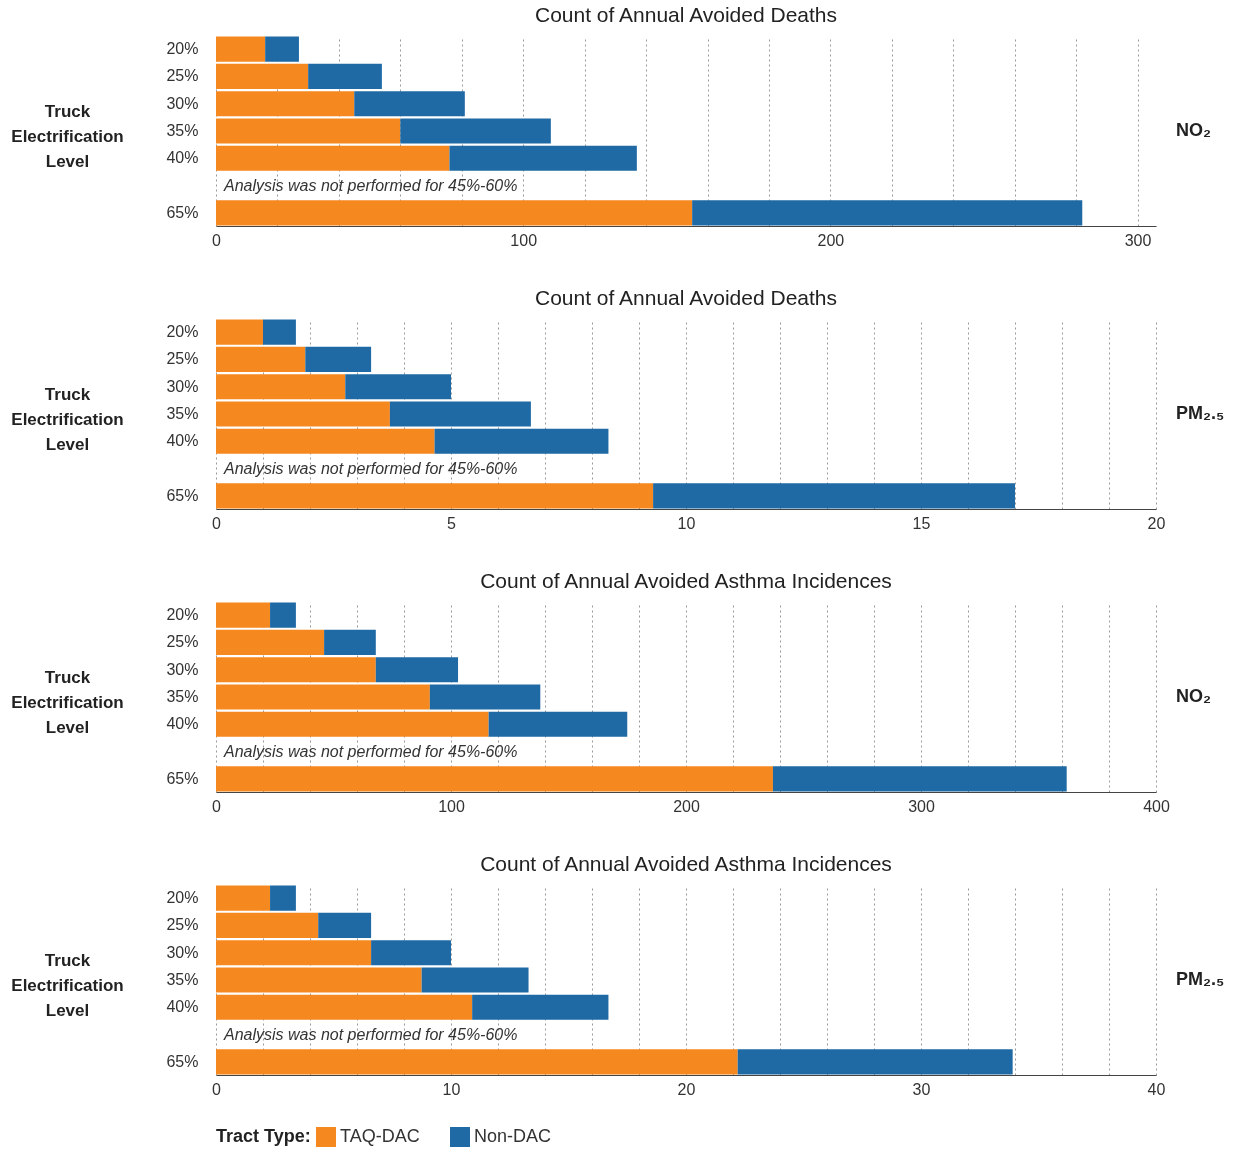  I want to click on x-tick-label: 30, so click(921, 1089).